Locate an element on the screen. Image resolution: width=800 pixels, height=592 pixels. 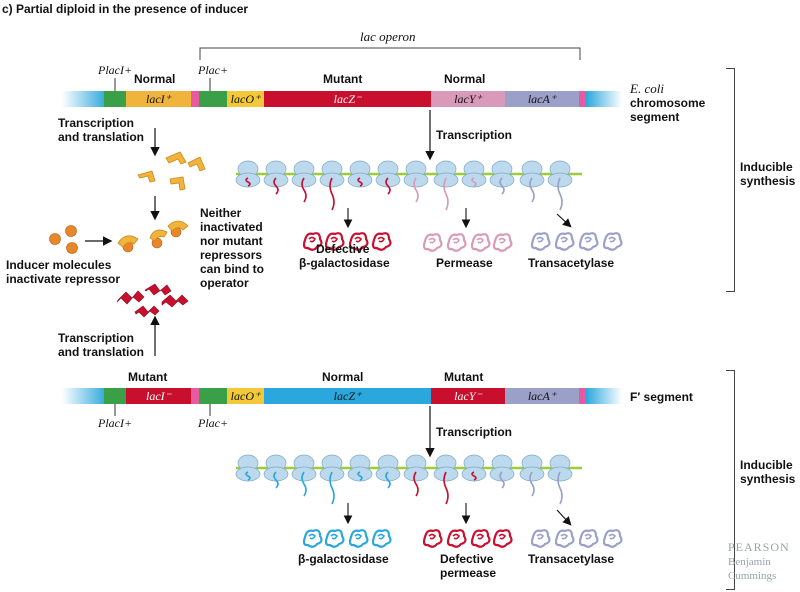
bot-segment-label: F′ segment is located at coordinates (661, 397).